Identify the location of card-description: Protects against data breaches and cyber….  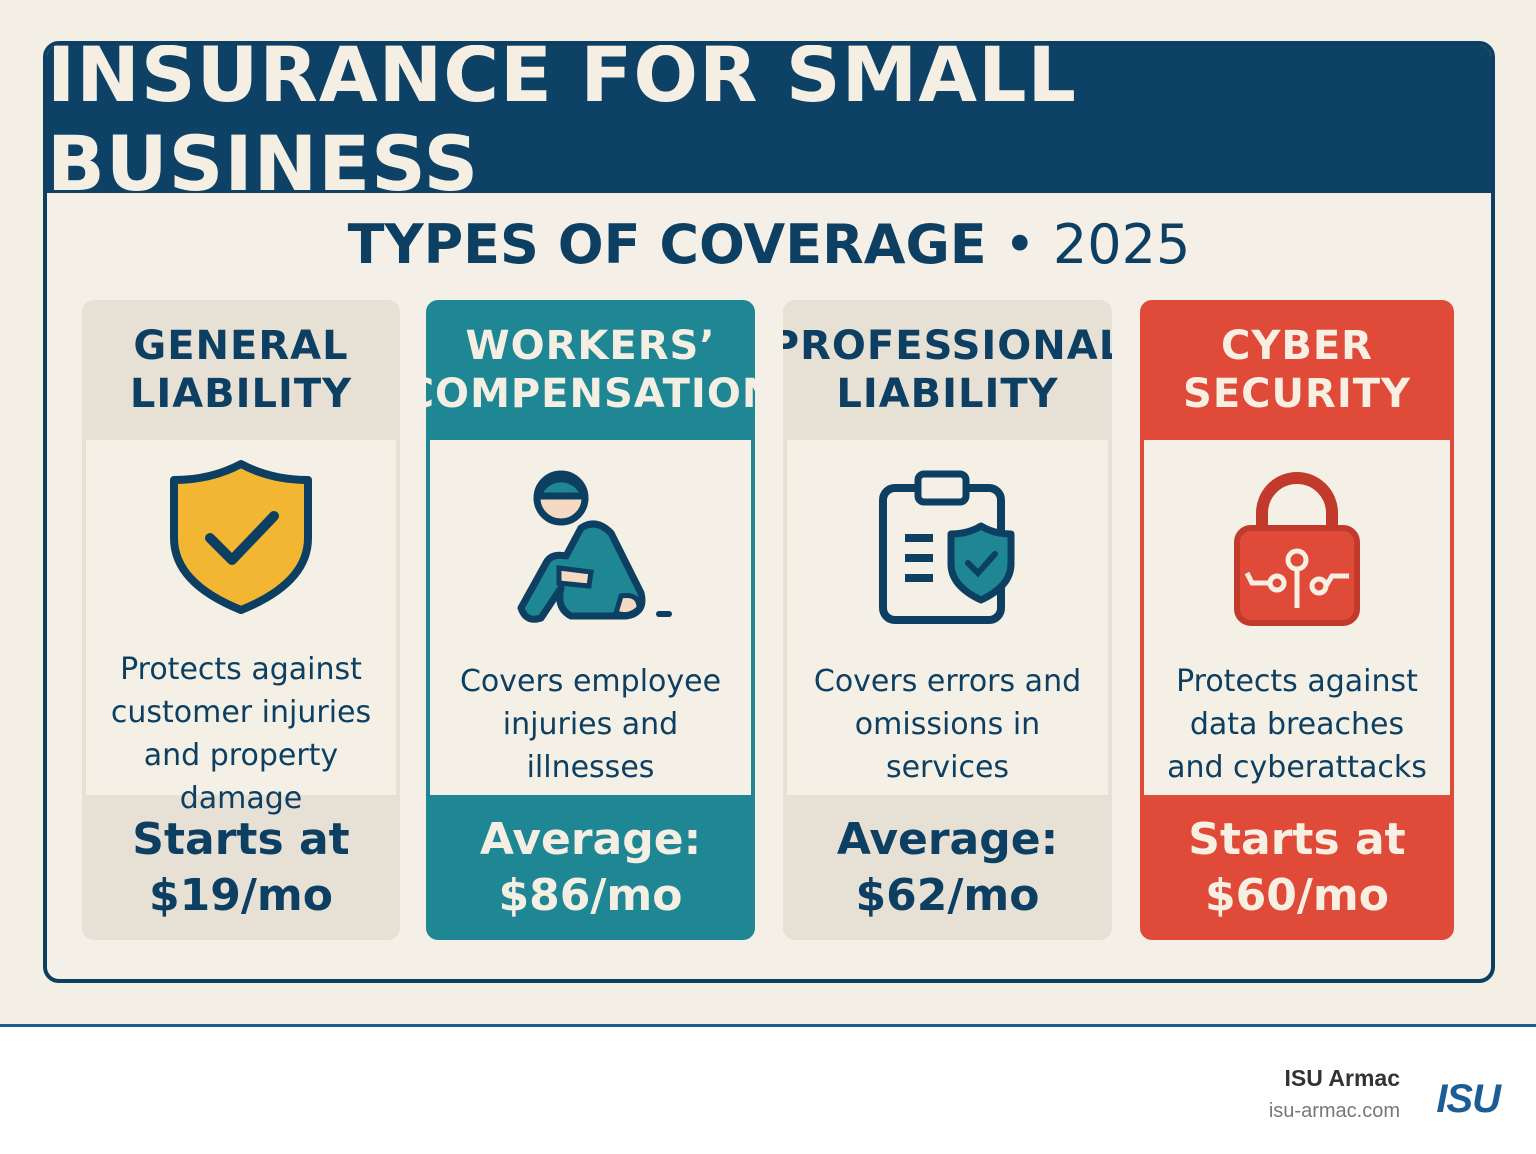
(1297, 724).